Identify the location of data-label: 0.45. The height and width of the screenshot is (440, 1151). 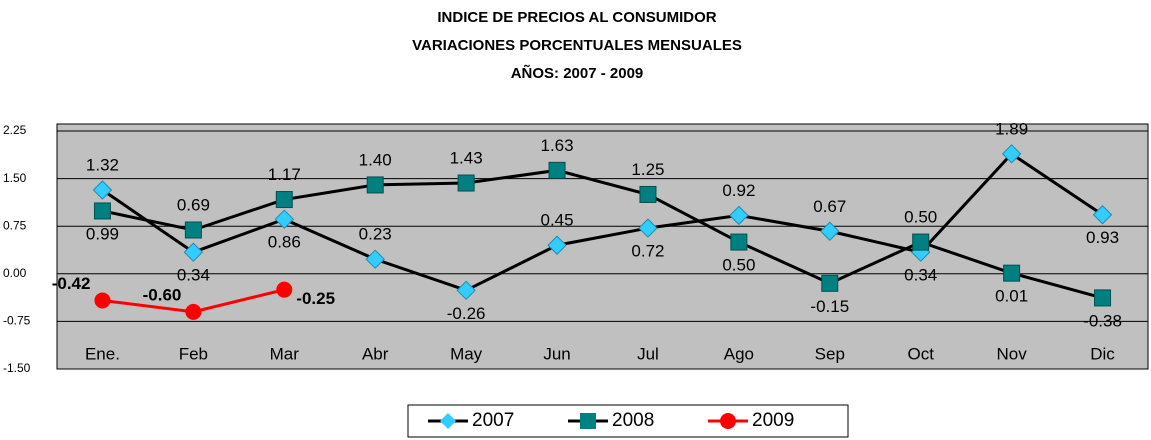
(556, 220).